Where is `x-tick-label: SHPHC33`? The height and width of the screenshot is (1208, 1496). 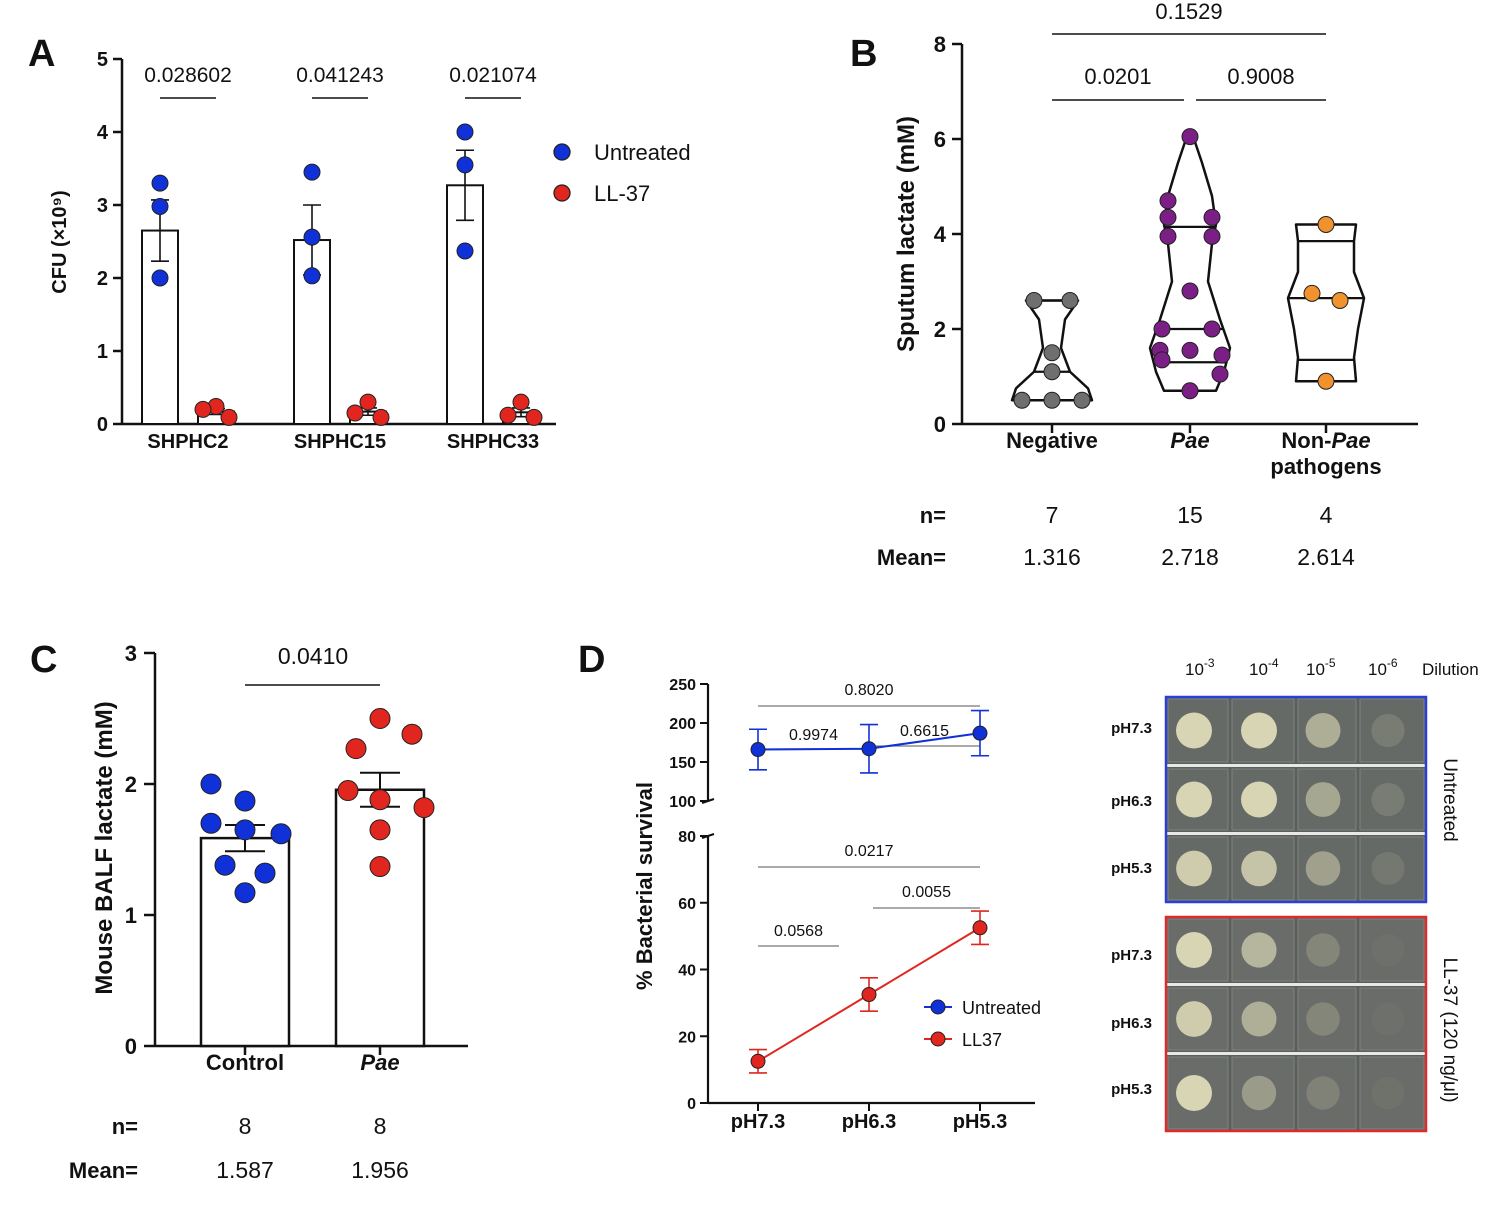
x-tick-label: SHPHC33 is located at coordinates (493, 442).